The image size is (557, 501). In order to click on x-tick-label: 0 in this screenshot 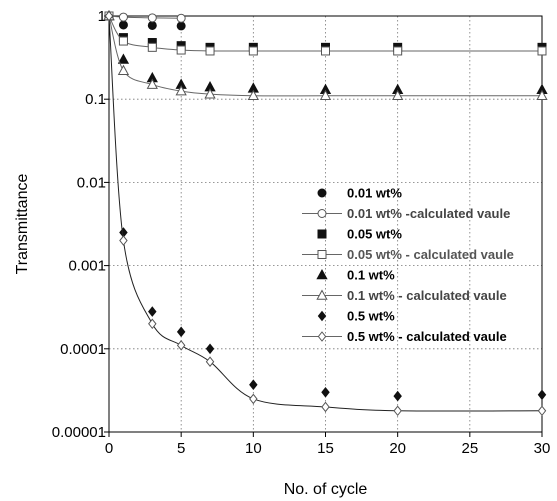, I will do `click(109, 448)`.